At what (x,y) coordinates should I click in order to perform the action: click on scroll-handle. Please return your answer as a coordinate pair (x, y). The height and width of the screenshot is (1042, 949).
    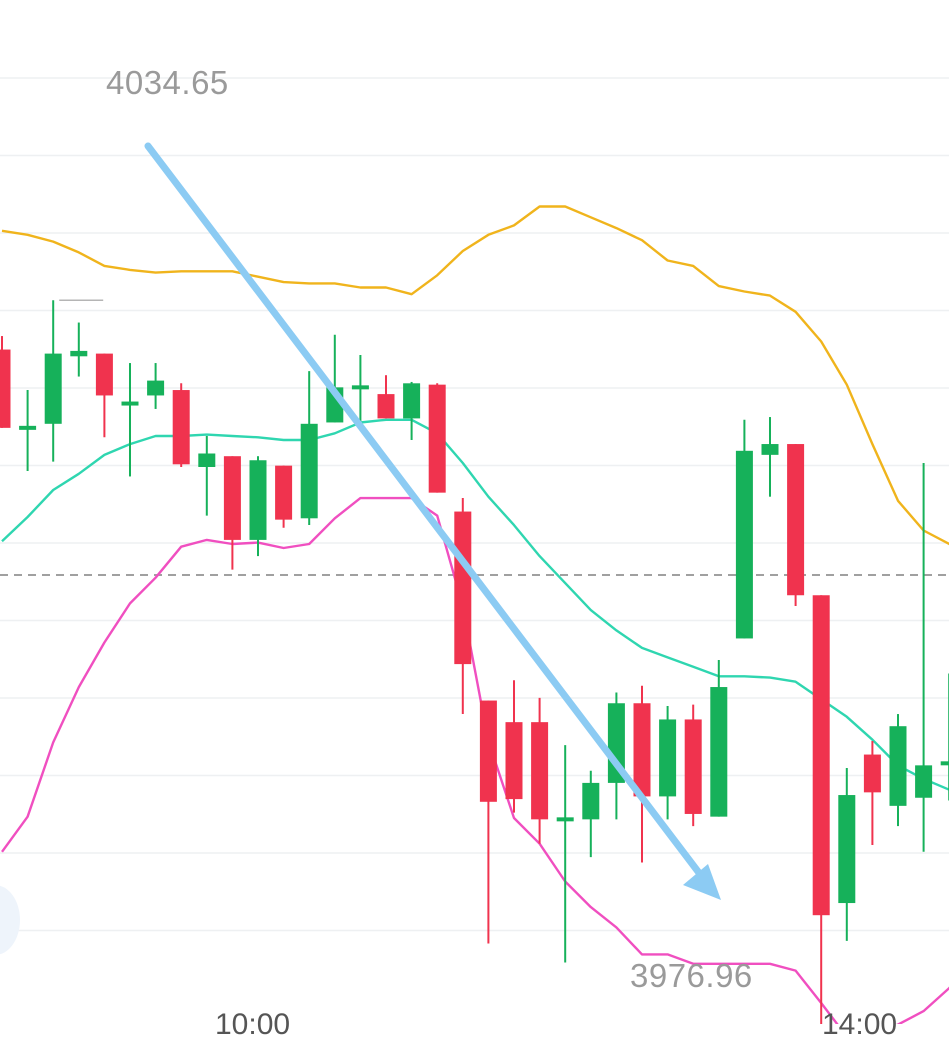
    Looking at the image, I should click on (10, 920).